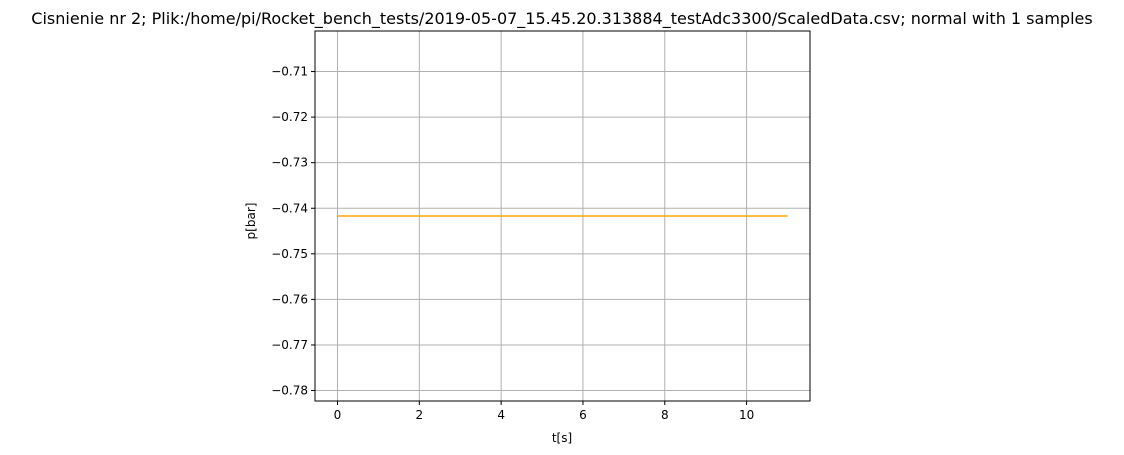 Image resolution: width=1124 pixels, height=455 pixels. I want to click on x-axis: 0 2 4 6 8 10, so click(544, 411).